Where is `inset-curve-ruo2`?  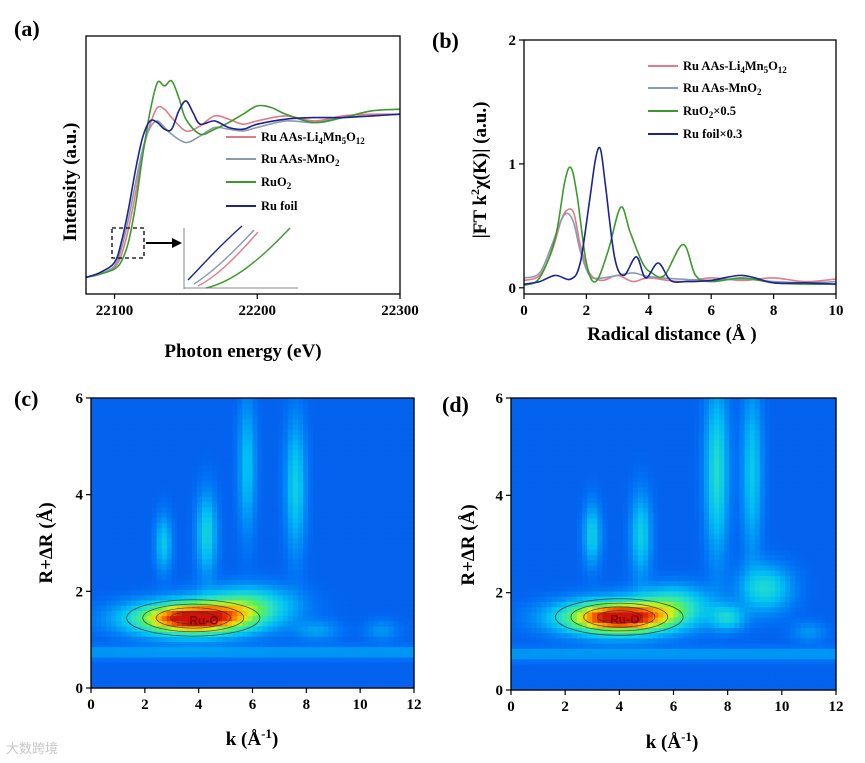 inset-curve-ruo2 is located at coordinates (248, 258).